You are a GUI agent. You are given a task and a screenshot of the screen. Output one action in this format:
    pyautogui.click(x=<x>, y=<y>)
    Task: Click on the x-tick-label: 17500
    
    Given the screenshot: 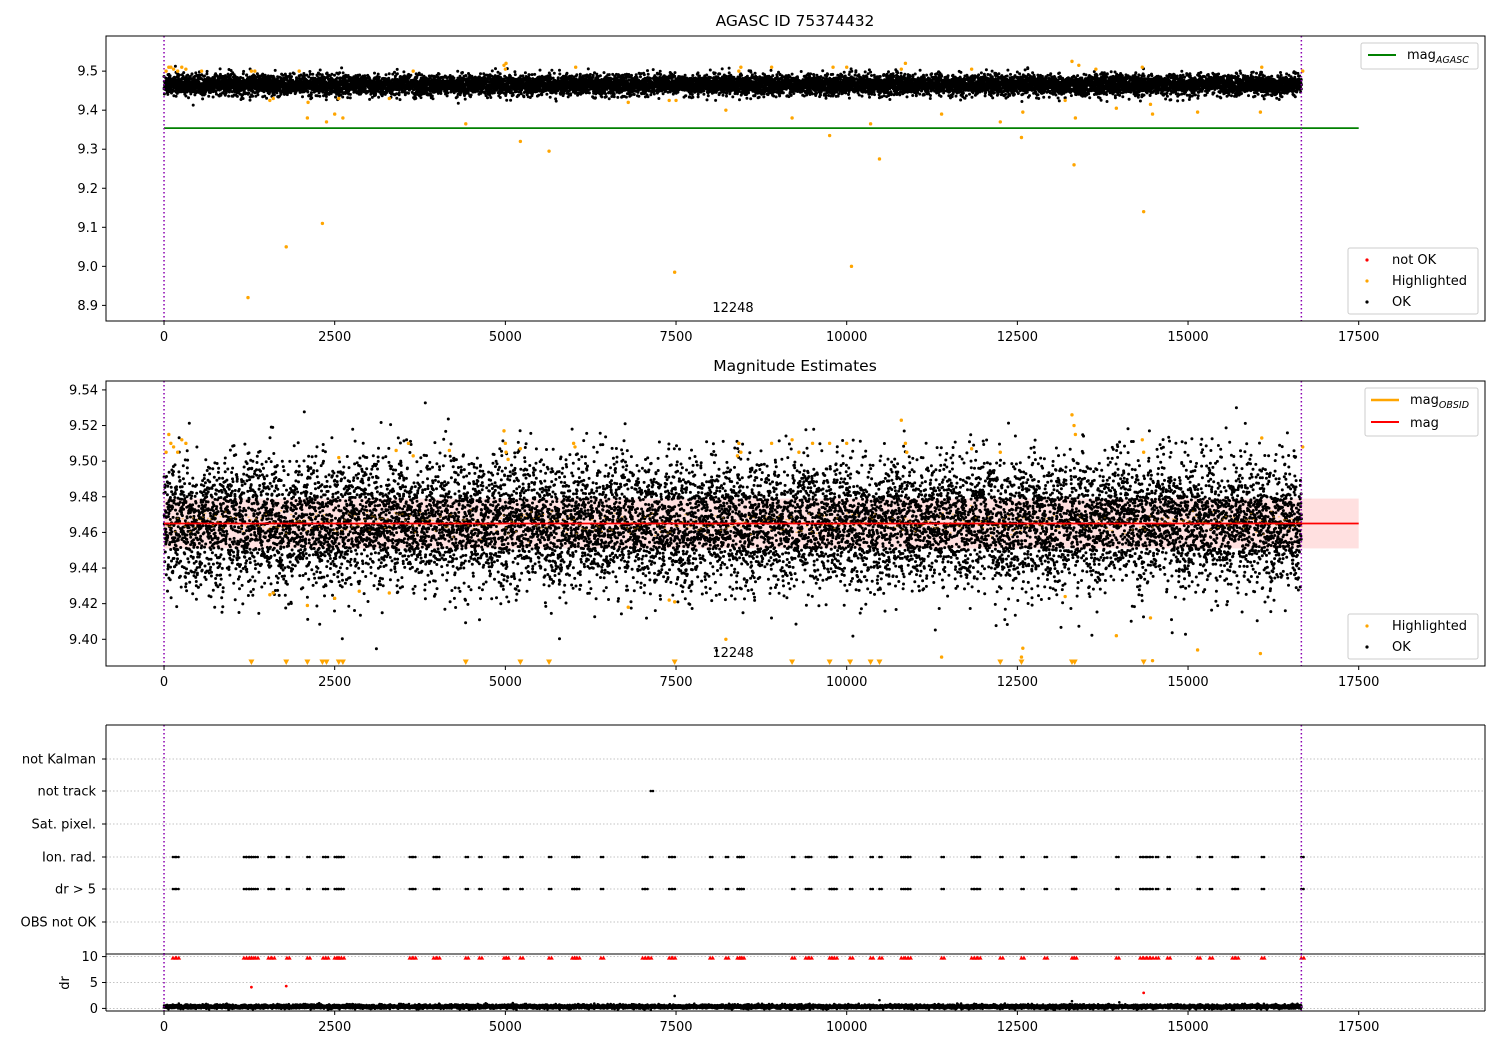 What is the action you would take?
    pyautogui.click(x=1358, y=1027)
    